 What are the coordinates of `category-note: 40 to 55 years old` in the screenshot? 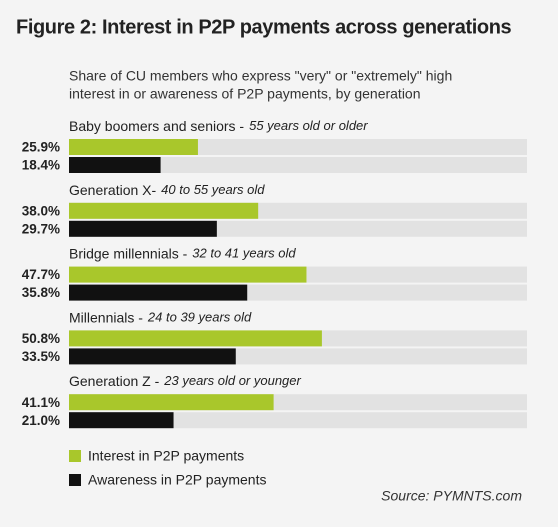 It's located at (213, 189).